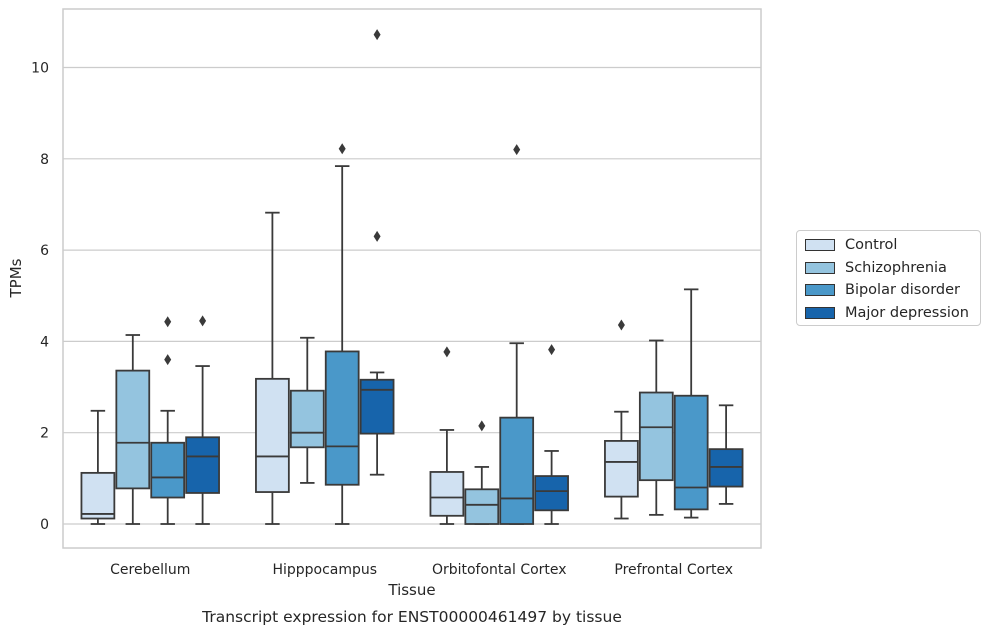  What do you see at coordinates (324, 570) in the screenshot?
I see `x-tick-label: Hipppocampus` at bounding box center [324, 570].